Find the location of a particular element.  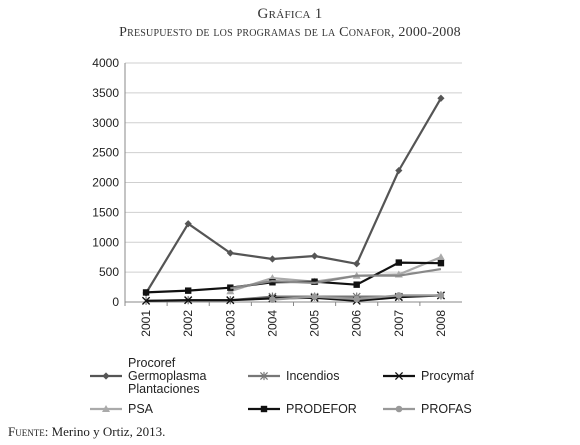

legend-label: PROFAS is located at coordinates (446, 409).